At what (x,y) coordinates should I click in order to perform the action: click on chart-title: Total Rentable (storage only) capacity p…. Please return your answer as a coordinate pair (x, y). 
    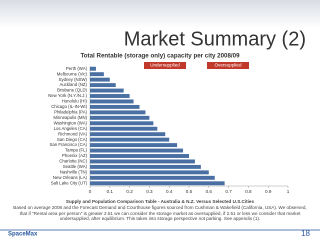
    Looking at the image, I should click on (160, 56).